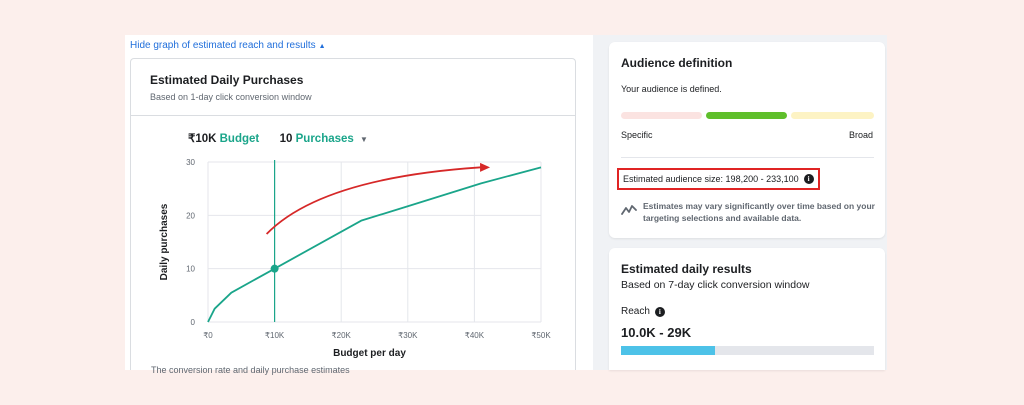 The height and width of the screenshot is (405, 1024). What do you see at coordinates (227, 80) in the screenshot?
I see `graph-title: Estimated Daily Purchases` at bounding box center [227, 80].